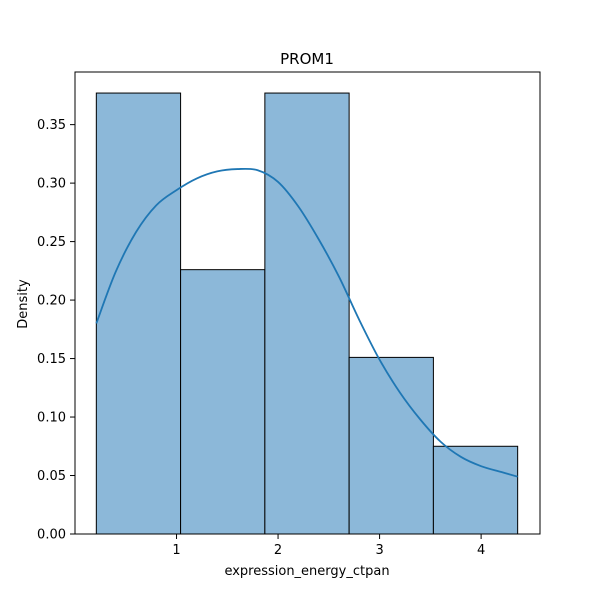 The height and width of the screenshot is (600, 600). What do you see at coordinates (51, 418) in the screenshot?
I see `y-tick-label: 0.10` at bounding box center [51, 418].